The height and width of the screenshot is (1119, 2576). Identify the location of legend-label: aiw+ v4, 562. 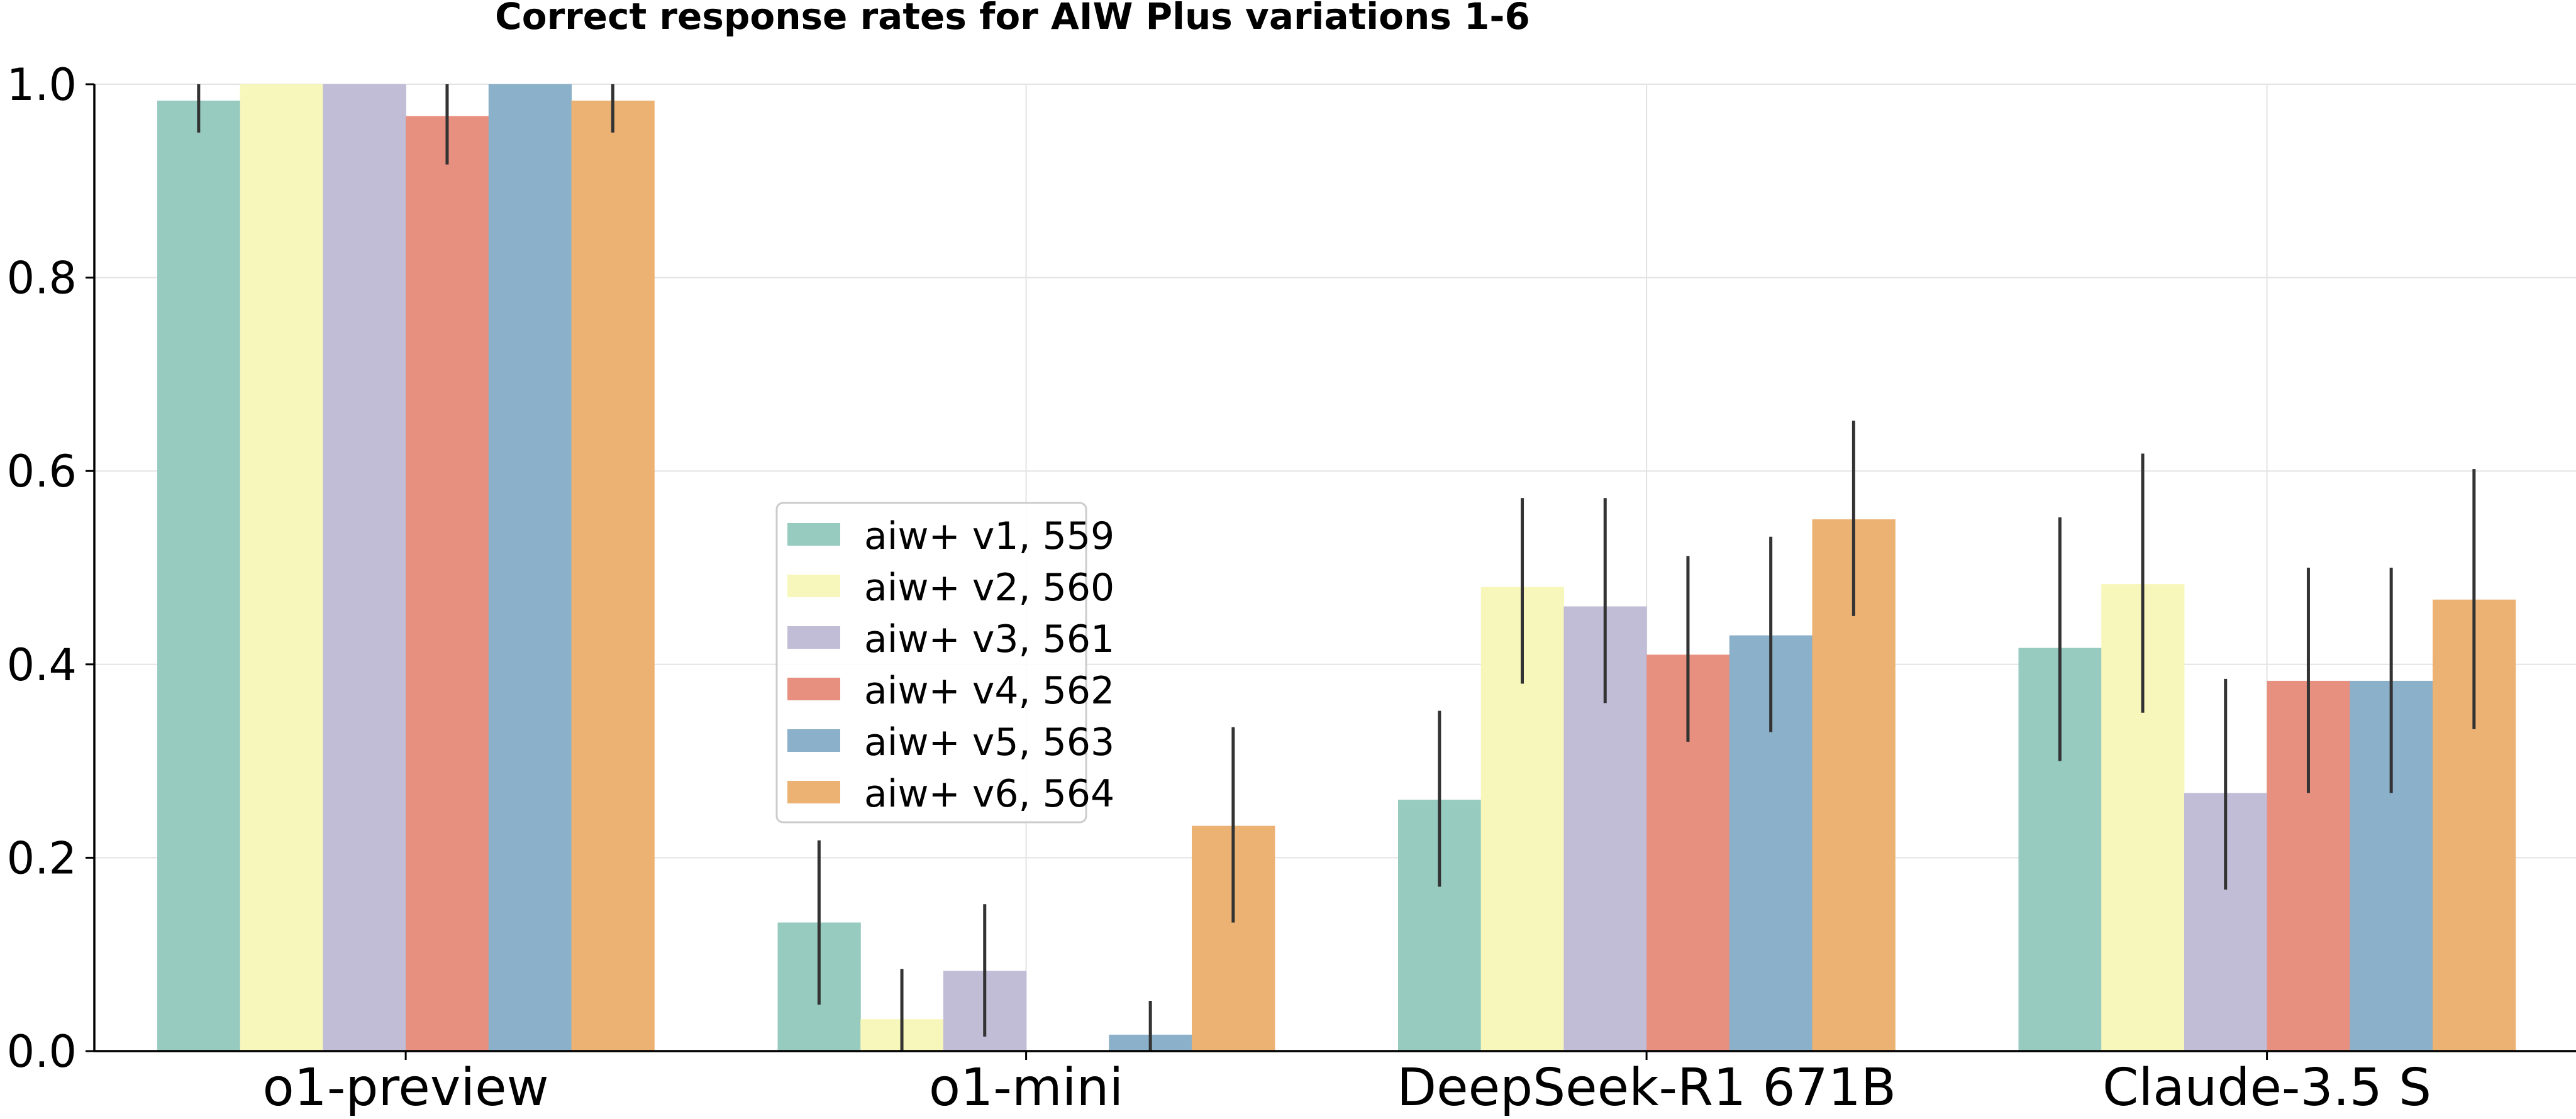
(989, 691).